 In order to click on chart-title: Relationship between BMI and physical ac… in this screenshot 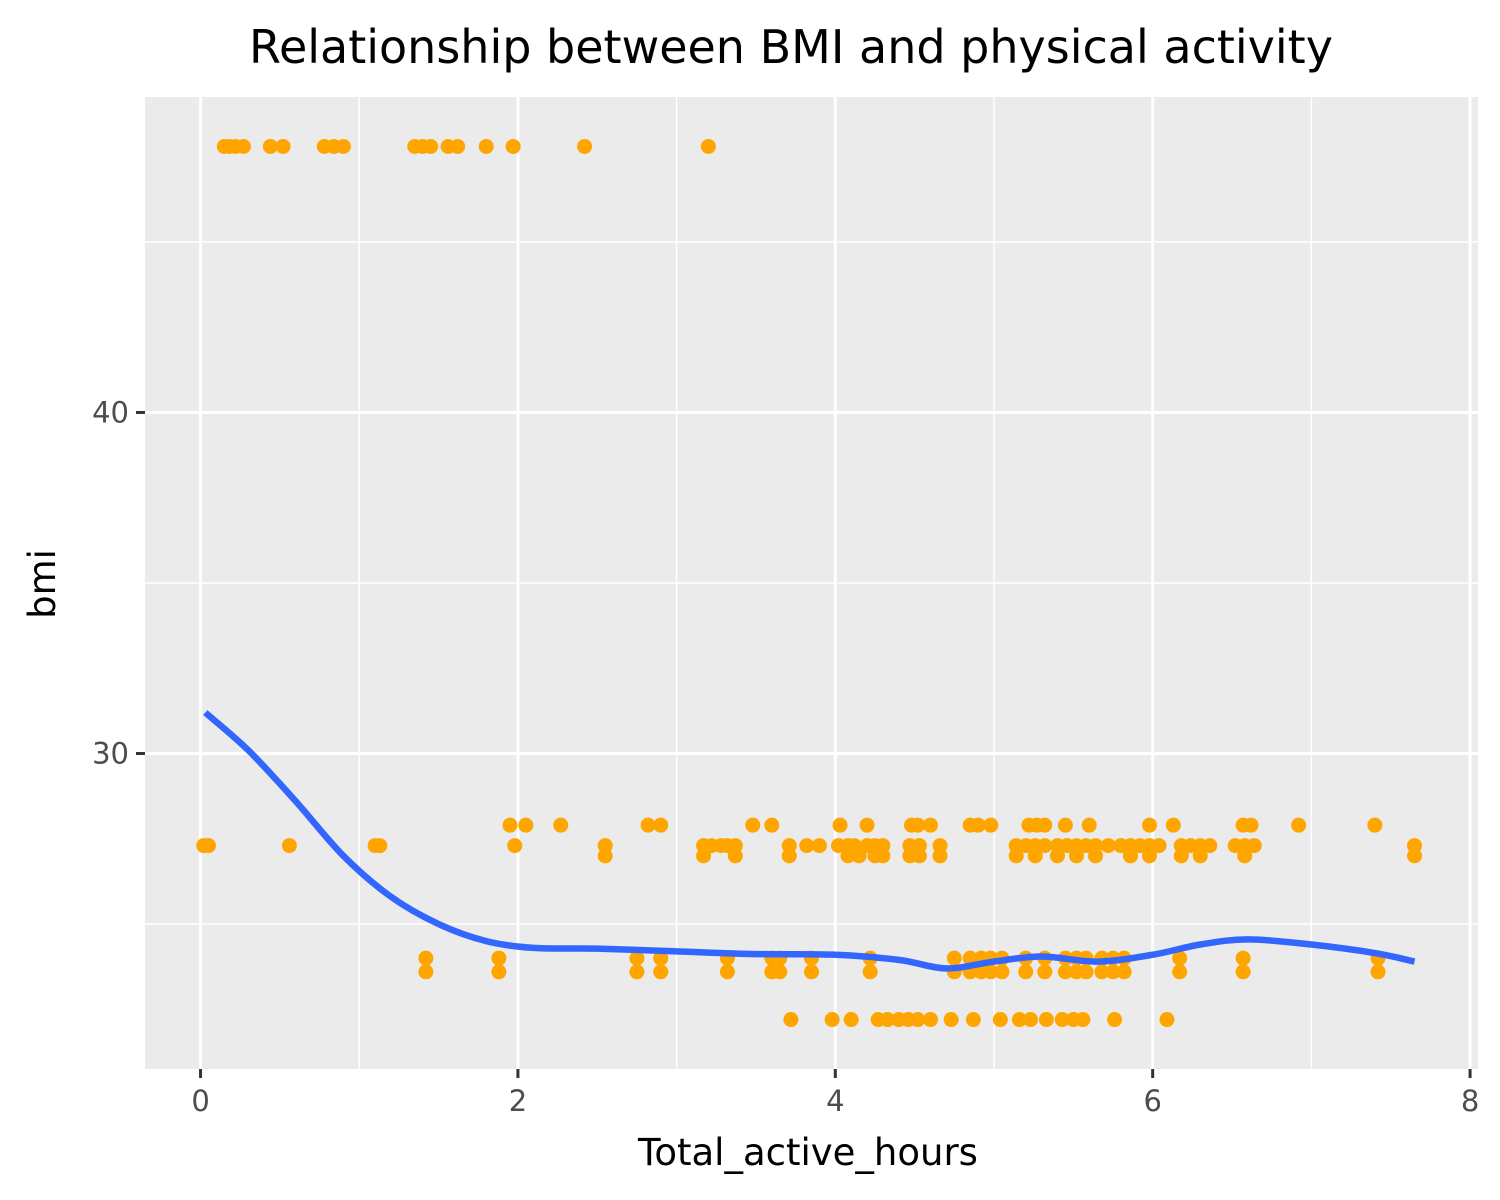, I will do `click(791, 47)`.